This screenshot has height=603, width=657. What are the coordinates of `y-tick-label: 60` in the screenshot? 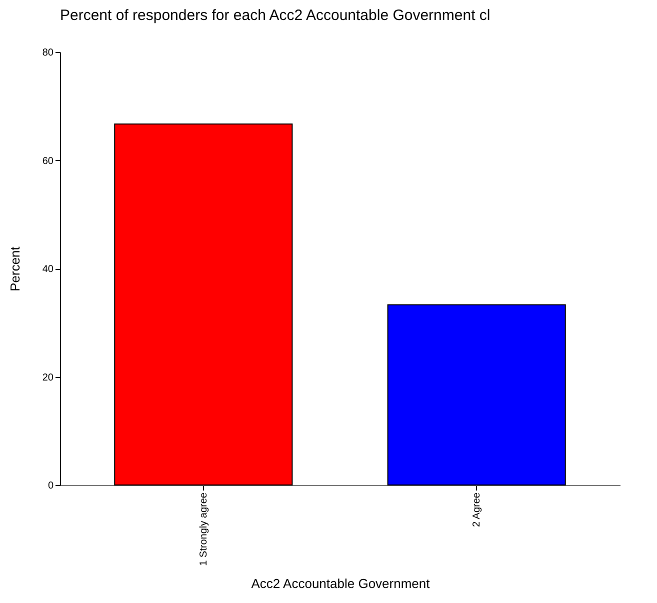 It's located at (48, 161).